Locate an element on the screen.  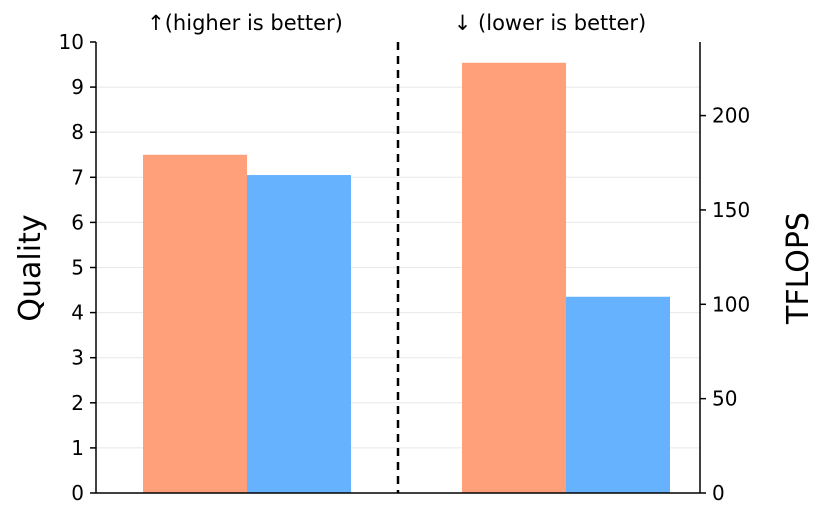
right-tick-label: 150 is located at coordinates (731, 210).